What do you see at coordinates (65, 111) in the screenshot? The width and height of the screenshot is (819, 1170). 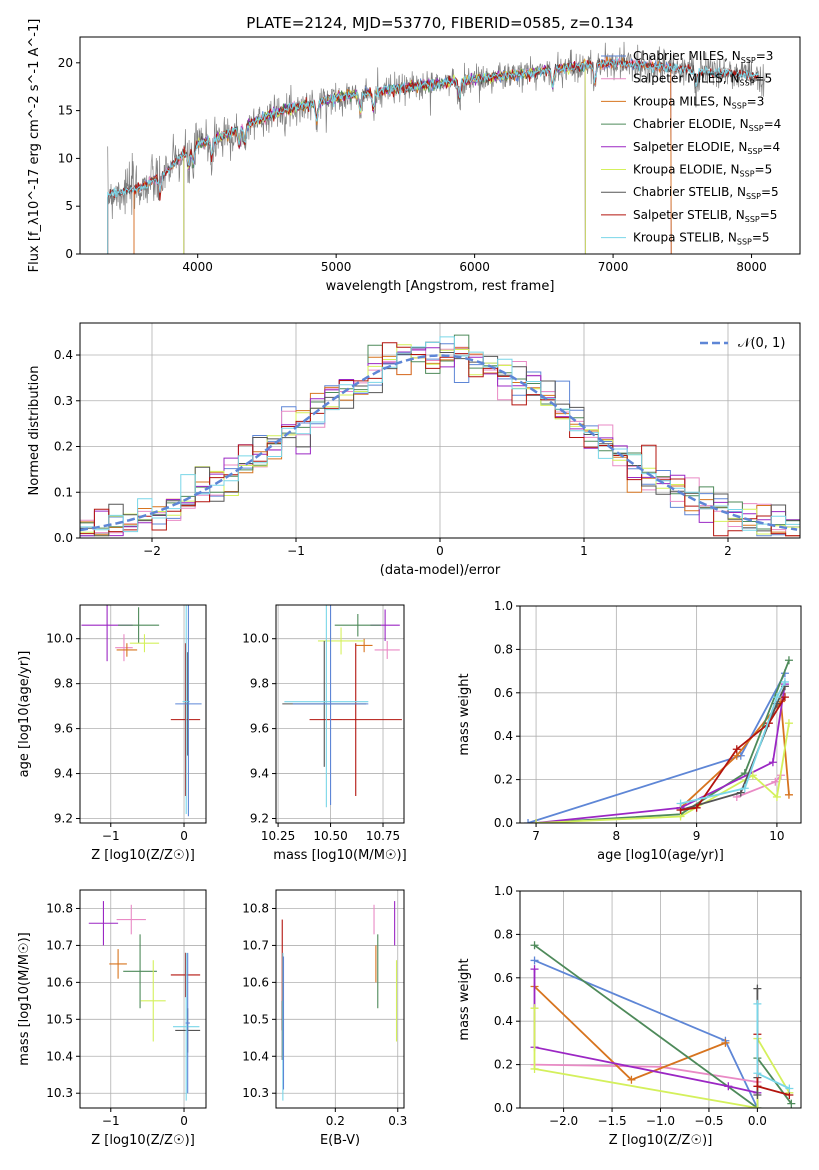 I see `y-tick-label: 15` at bounding box center [65, 111].